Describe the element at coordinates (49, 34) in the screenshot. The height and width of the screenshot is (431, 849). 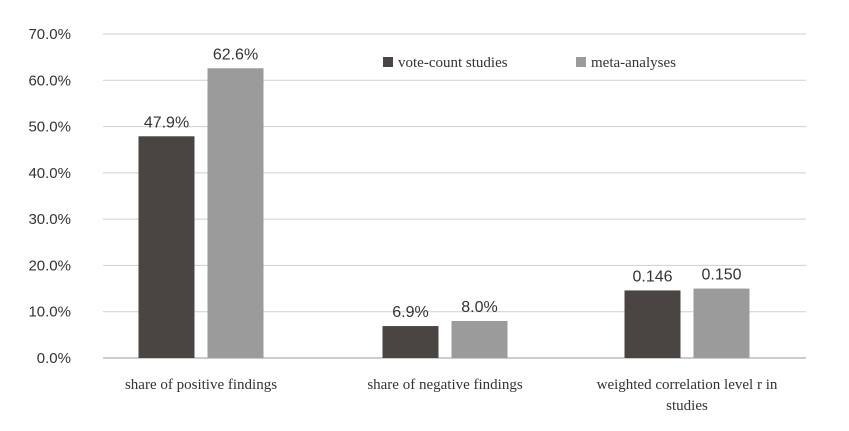
I see `y-tick-label: 70.0%` at that location.